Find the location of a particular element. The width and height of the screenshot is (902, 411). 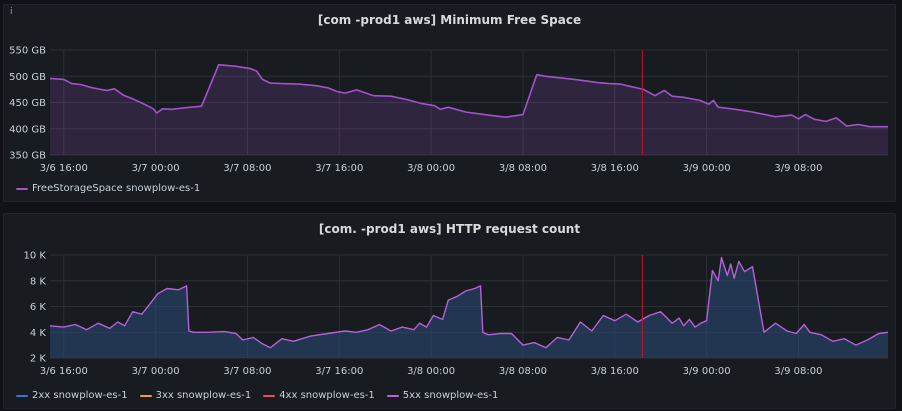

legend-item-3xx: 3xx snowplow-es-1 is located at coordinates (195, 395).